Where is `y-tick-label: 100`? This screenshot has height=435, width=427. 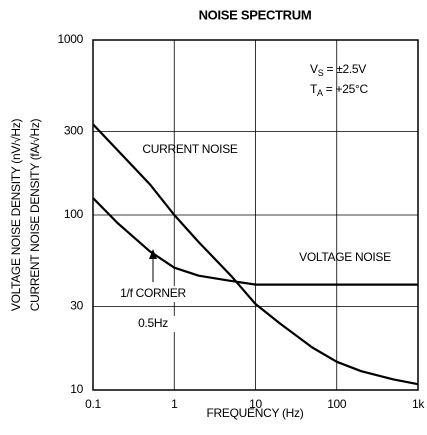
y-tick-label: 100 is located at coordinates (74, 214).